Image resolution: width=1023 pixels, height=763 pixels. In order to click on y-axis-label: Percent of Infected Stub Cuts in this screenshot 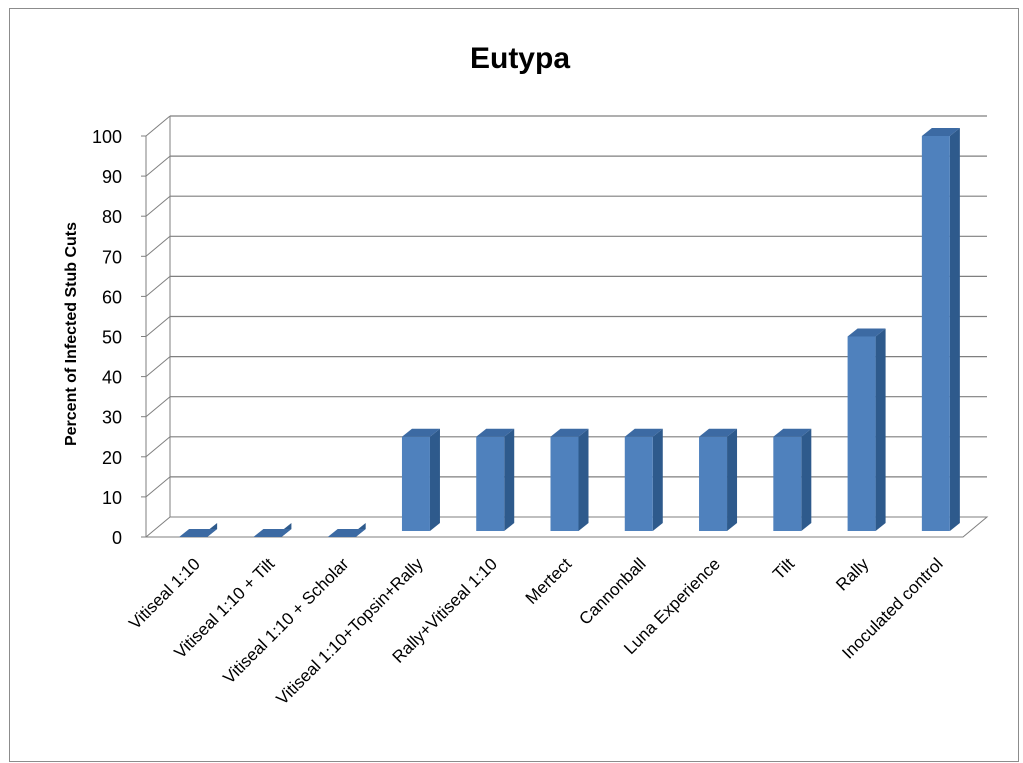, I will do `click(71, 334)`.